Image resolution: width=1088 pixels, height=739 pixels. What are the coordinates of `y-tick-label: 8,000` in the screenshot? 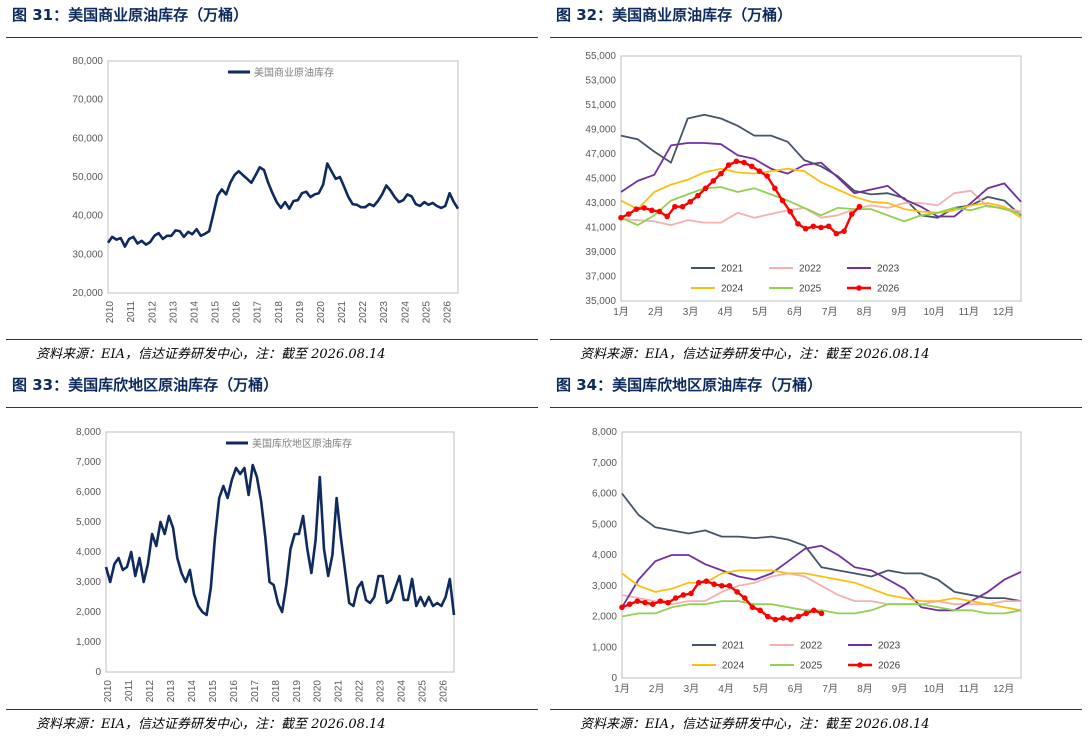 It's located at (88, 432).